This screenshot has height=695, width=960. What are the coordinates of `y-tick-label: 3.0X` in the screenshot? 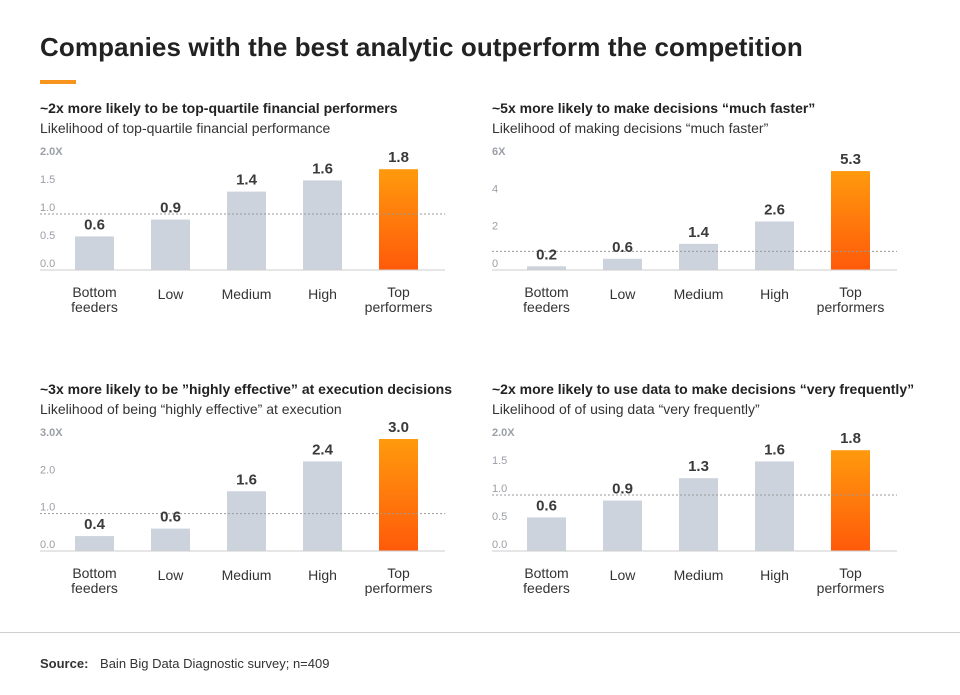 It's located at (51, 433).